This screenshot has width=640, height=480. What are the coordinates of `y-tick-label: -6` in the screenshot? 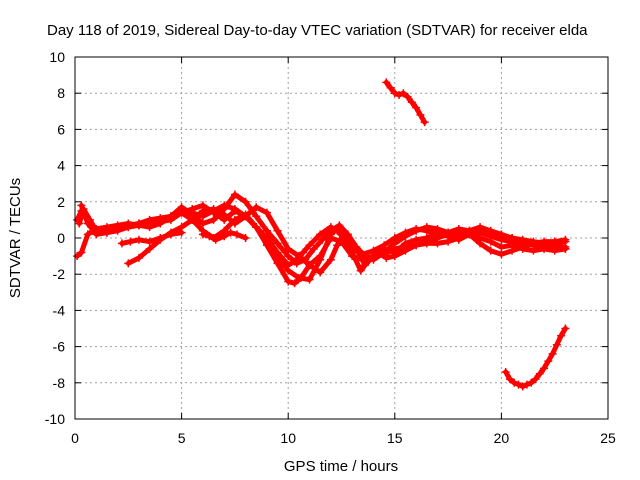 It's located at (59, 347).